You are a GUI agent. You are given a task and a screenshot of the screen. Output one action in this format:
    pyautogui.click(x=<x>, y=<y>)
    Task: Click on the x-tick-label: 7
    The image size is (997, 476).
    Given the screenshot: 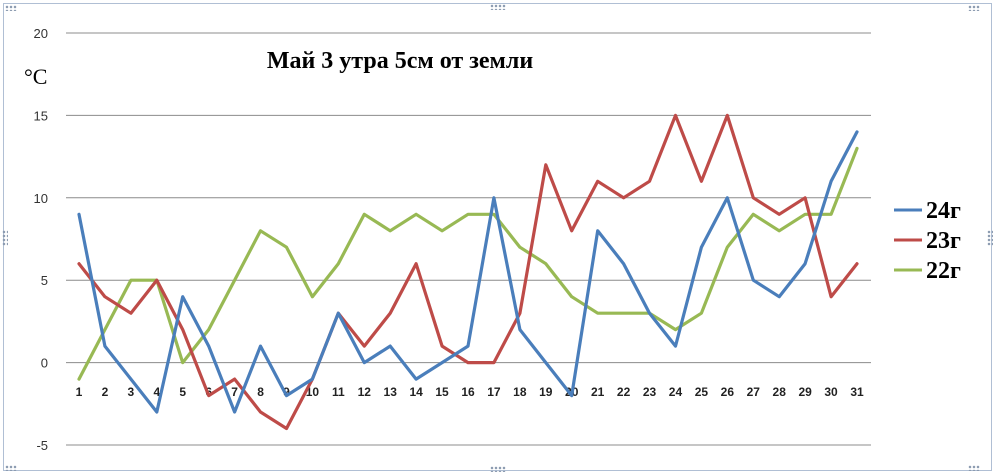 What is the action you would take?
    pyautogui.click(x=234, y=392)
    